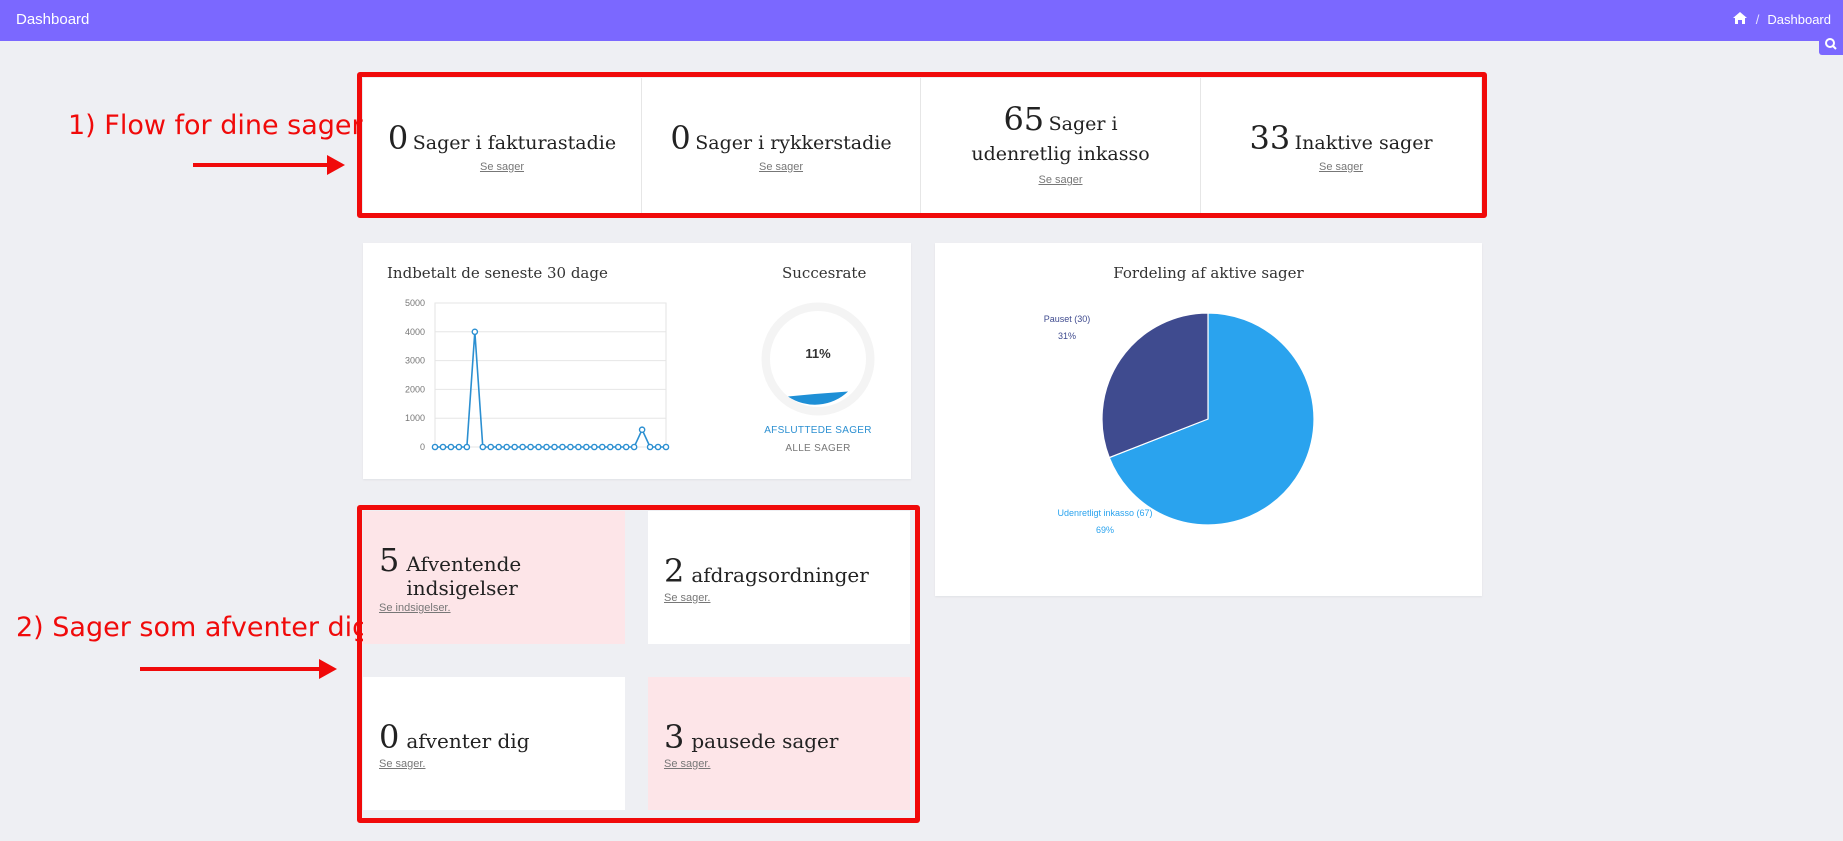 This screenshot has height=841, width=1843. Describe the element at coordinates (1060, 139) in the screenshot. I see `flow-label: Sager i udenretlig inkasso` at that location.